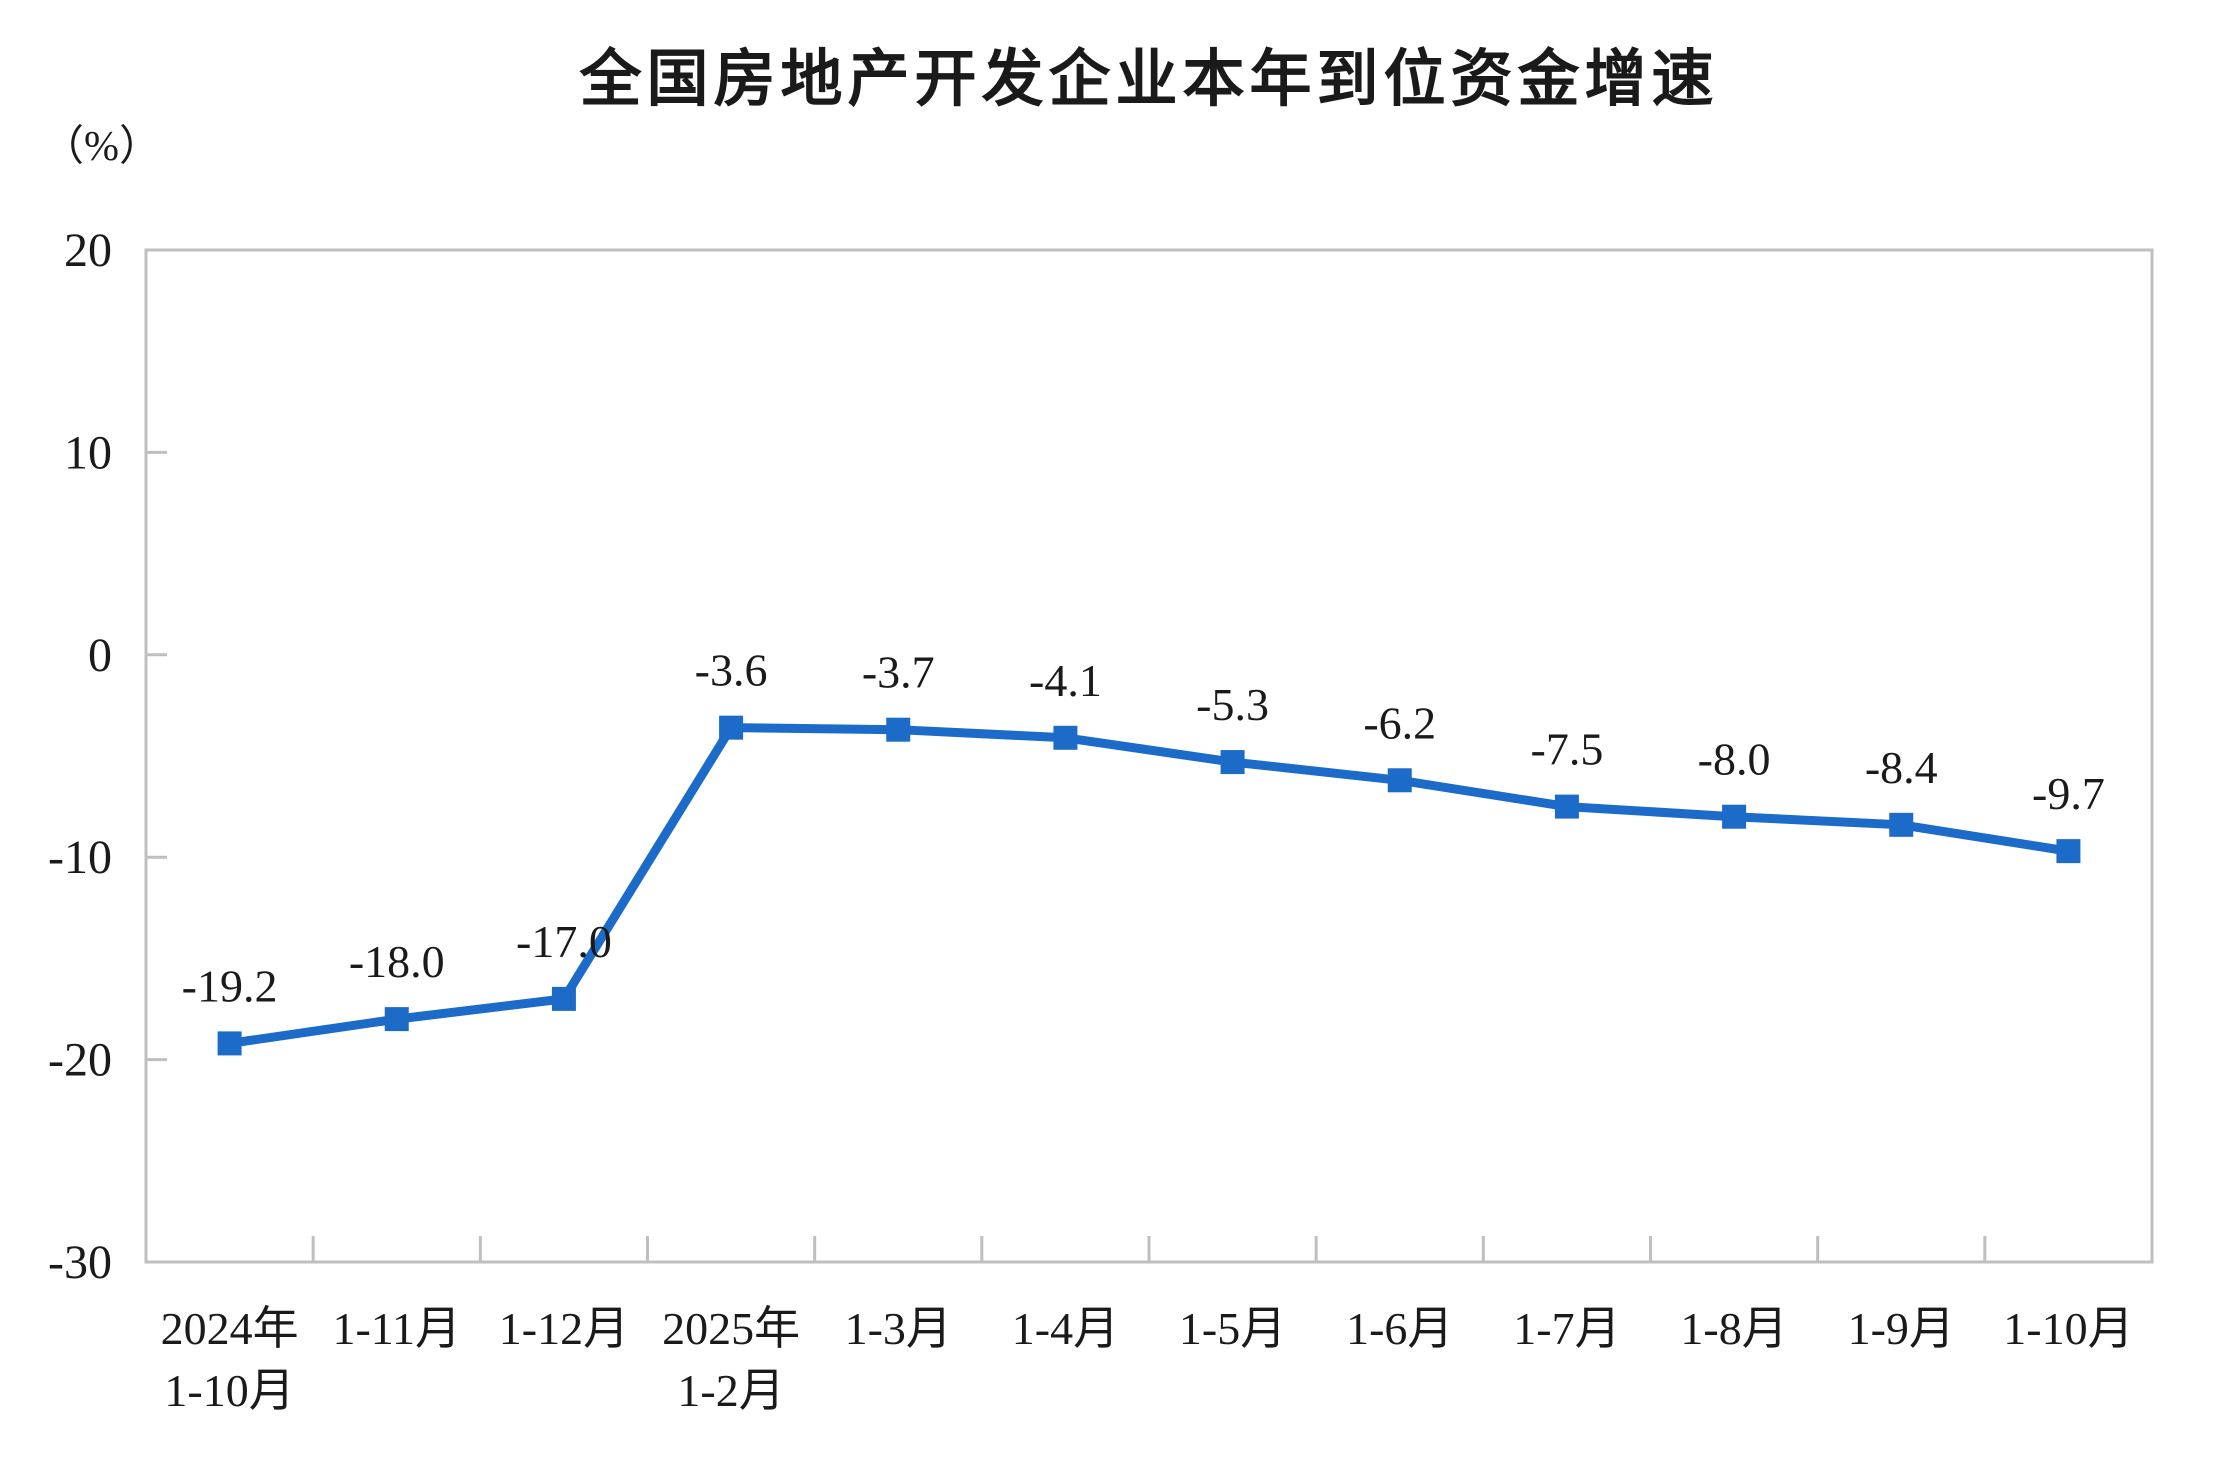 The width and height of the screenshot is (2216, 1484). Describe the element at coordinates (100, 655) in the screenshot. I see `y-axis-tick-label: 0` at that location.